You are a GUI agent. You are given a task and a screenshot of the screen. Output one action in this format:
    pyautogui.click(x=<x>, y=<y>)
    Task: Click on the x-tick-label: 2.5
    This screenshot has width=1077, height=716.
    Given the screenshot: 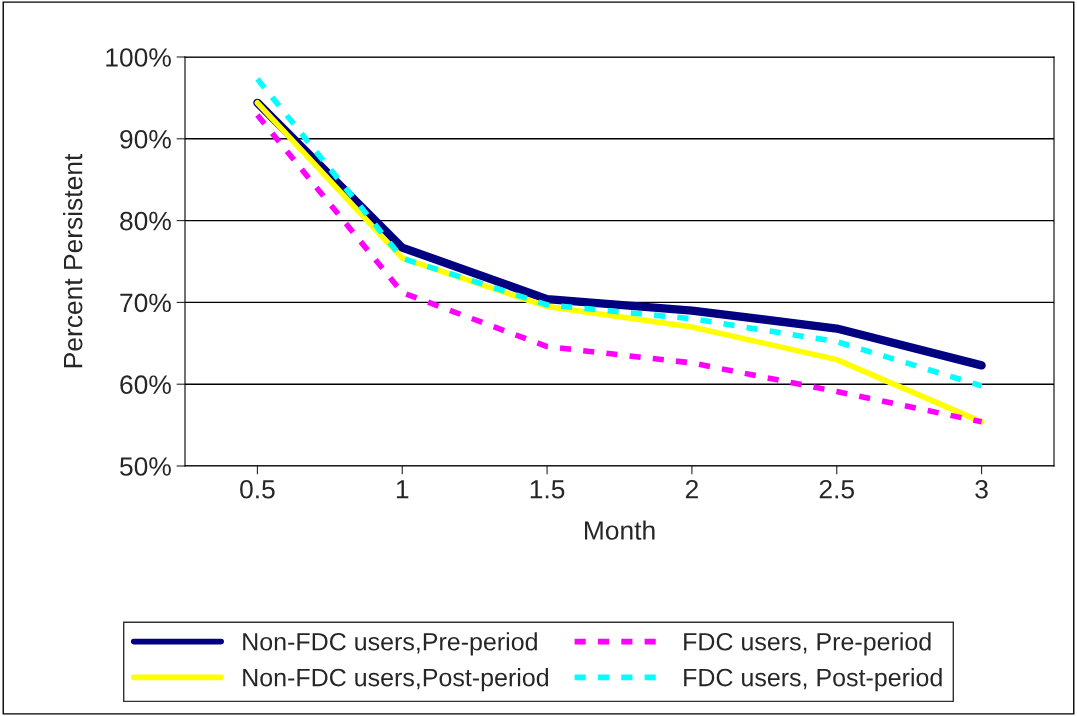 What is the action you would take?
    pyautogui.click(x=836, y=489)
    